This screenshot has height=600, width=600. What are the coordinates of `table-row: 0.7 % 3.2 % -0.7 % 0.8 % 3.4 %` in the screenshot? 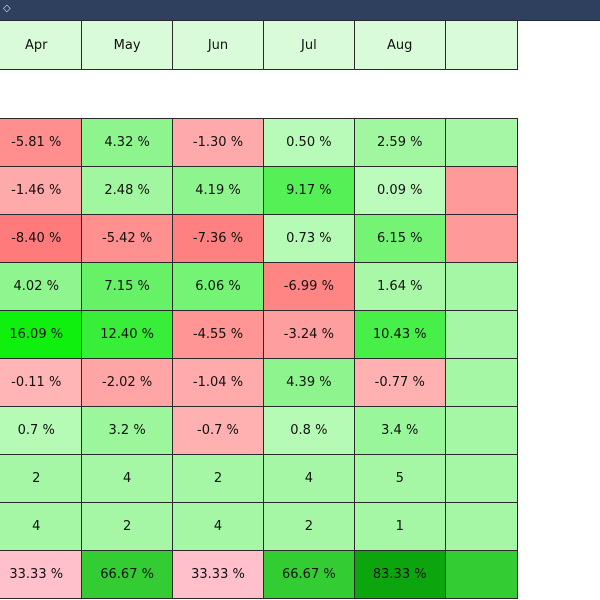 It's located at (259, 430).